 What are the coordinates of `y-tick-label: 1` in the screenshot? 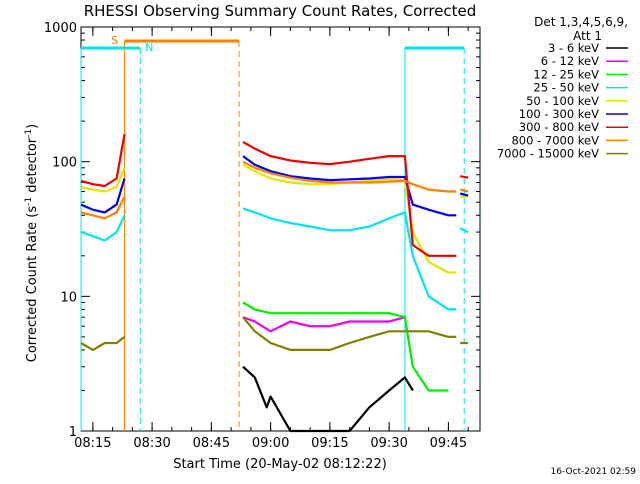 It's located at (73, 432).